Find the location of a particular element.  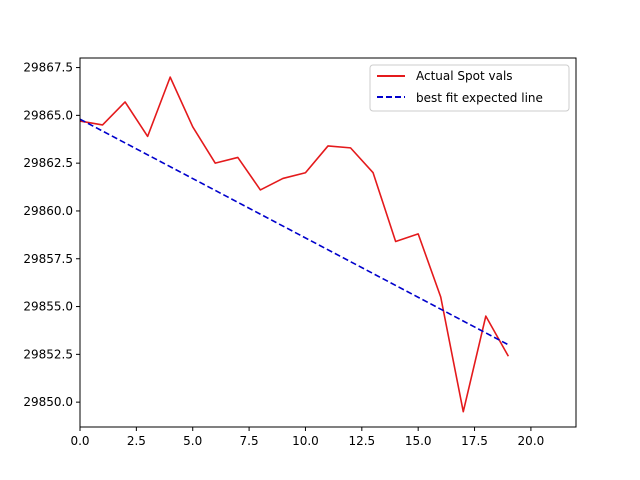

x-tick-label: 20.0 is located at coordinates (531, 441).